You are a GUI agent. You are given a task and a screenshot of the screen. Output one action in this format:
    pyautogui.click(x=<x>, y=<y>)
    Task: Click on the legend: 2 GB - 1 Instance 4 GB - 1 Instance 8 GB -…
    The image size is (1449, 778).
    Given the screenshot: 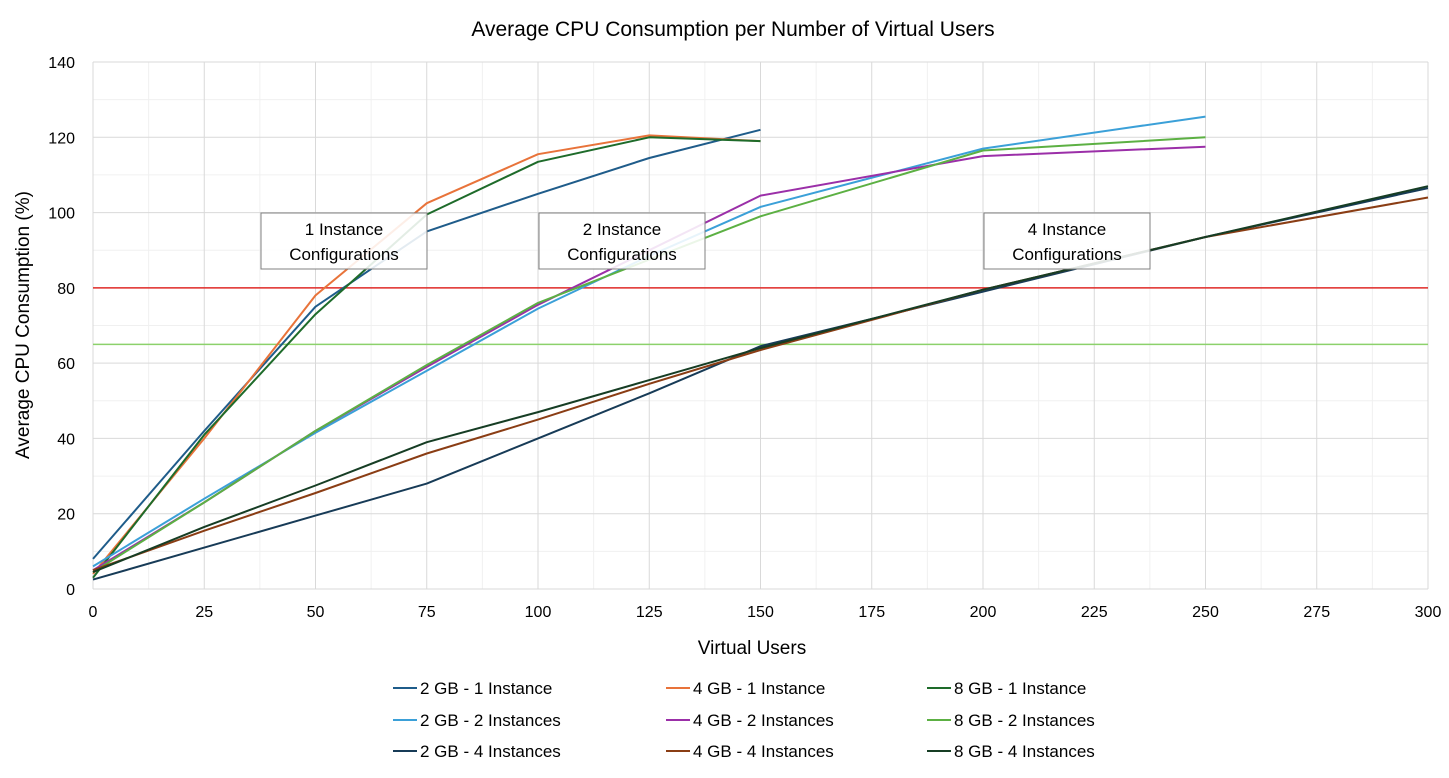 What is the action you would take?
    pyautogui.click(x=744, y=720)
    